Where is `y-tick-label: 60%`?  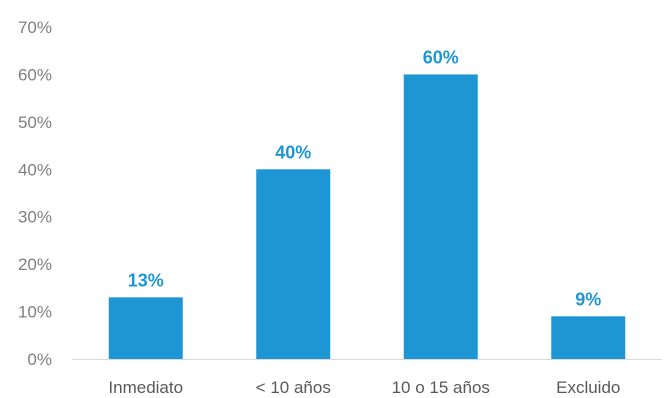
y-tick-label: 60% is located at coordinates (35, 74).